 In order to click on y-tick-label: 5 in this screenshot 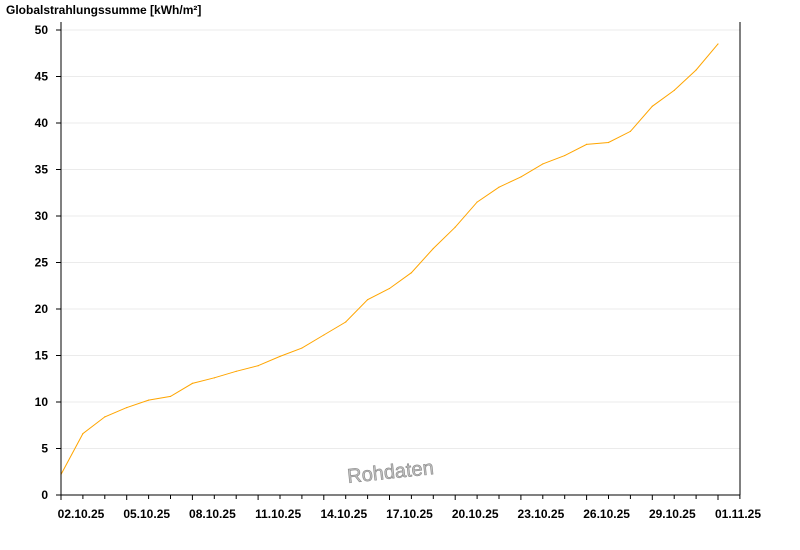, I will do `click(44, 449)`.